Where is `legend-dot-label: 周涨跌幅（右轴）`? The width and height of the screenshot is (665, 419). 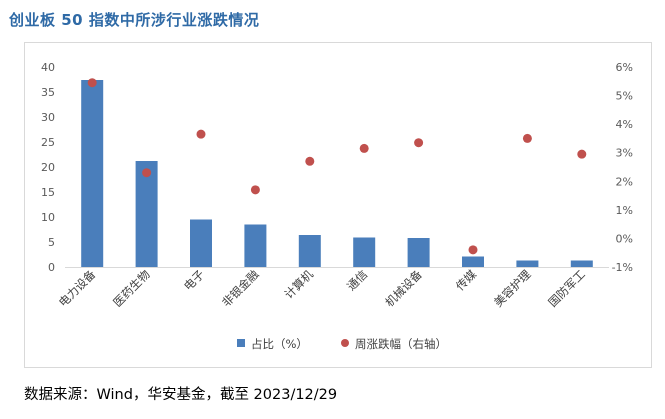 legend-dot-label: 周涨跌幅（右轴） is located at coordinates (401, 344).